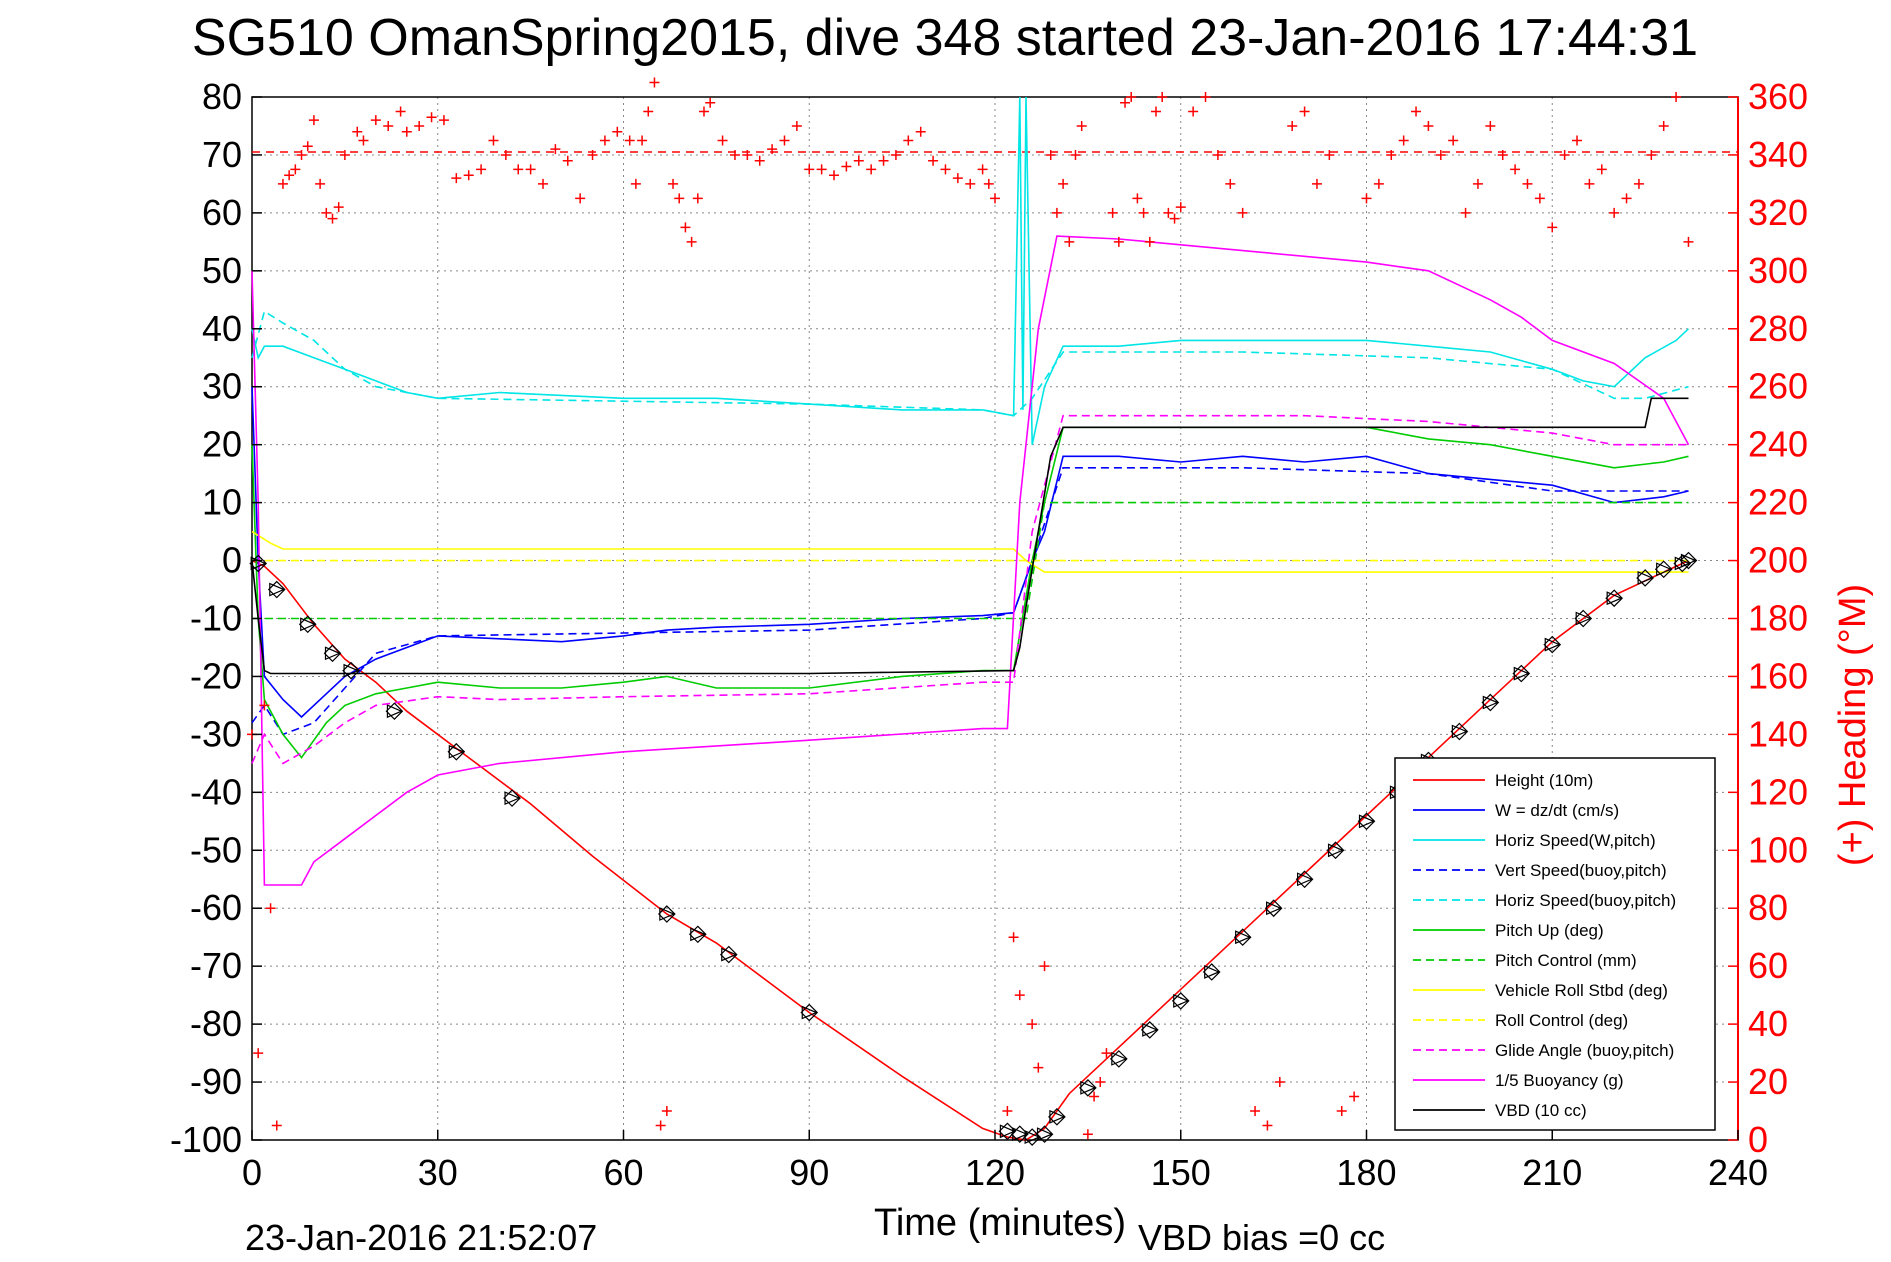 This screenshot has height=1262, width=1891. Describe the element at coordinates (216, 675) in the screenshot. I see `y-tick-label: -20` at that location.